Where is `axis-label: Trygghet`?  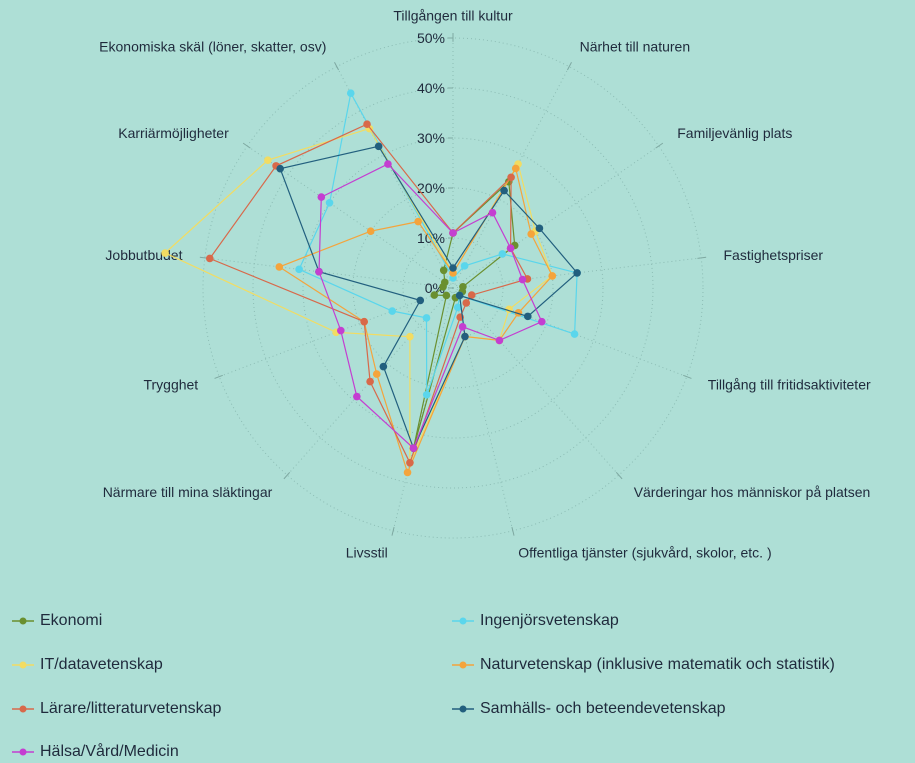
axis-label: Trygghet is located at coordinates (170, 385).